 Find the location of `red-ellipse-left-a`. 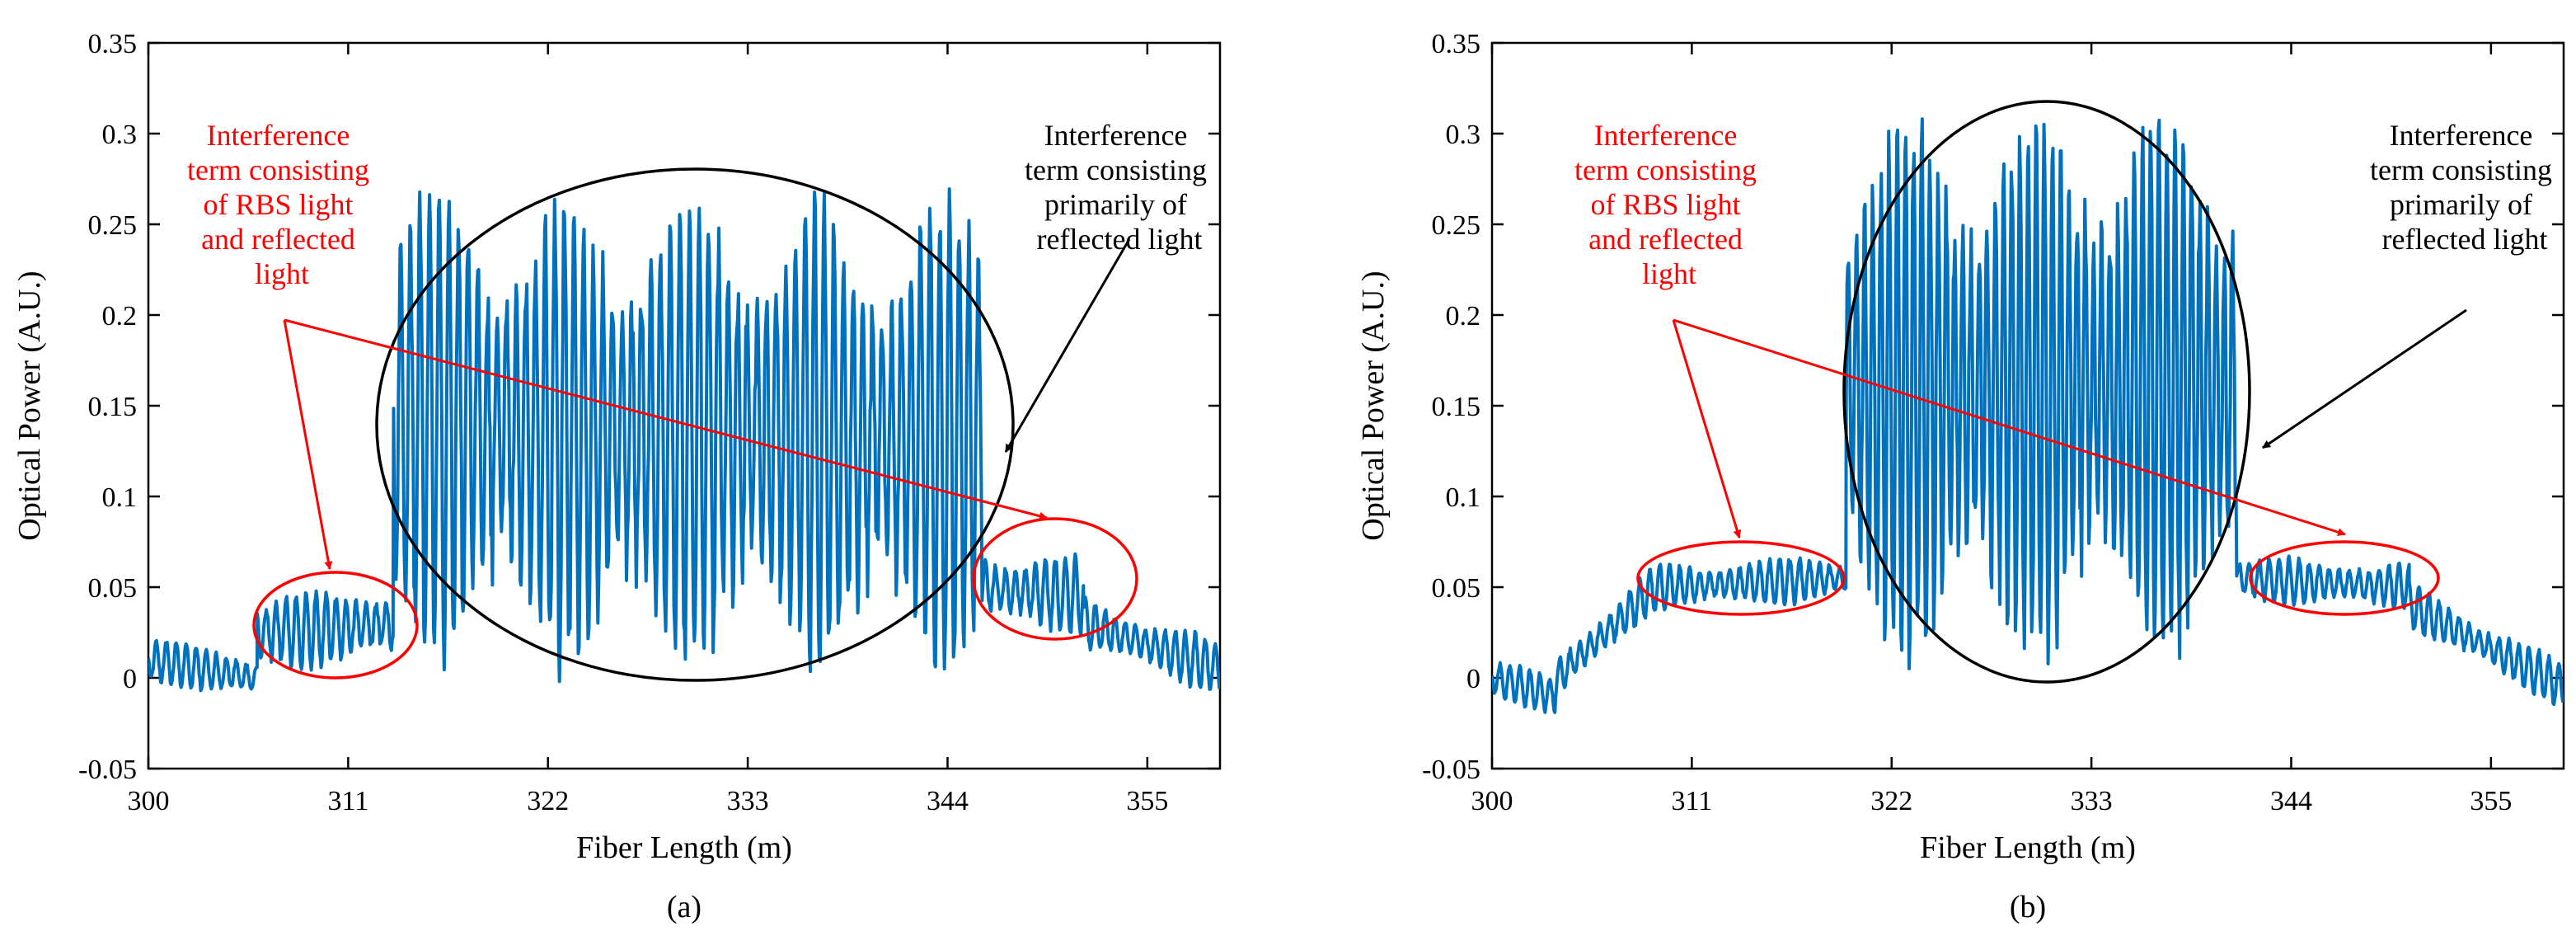

red-ellipse-left-a is located at coordinates (336, 625).